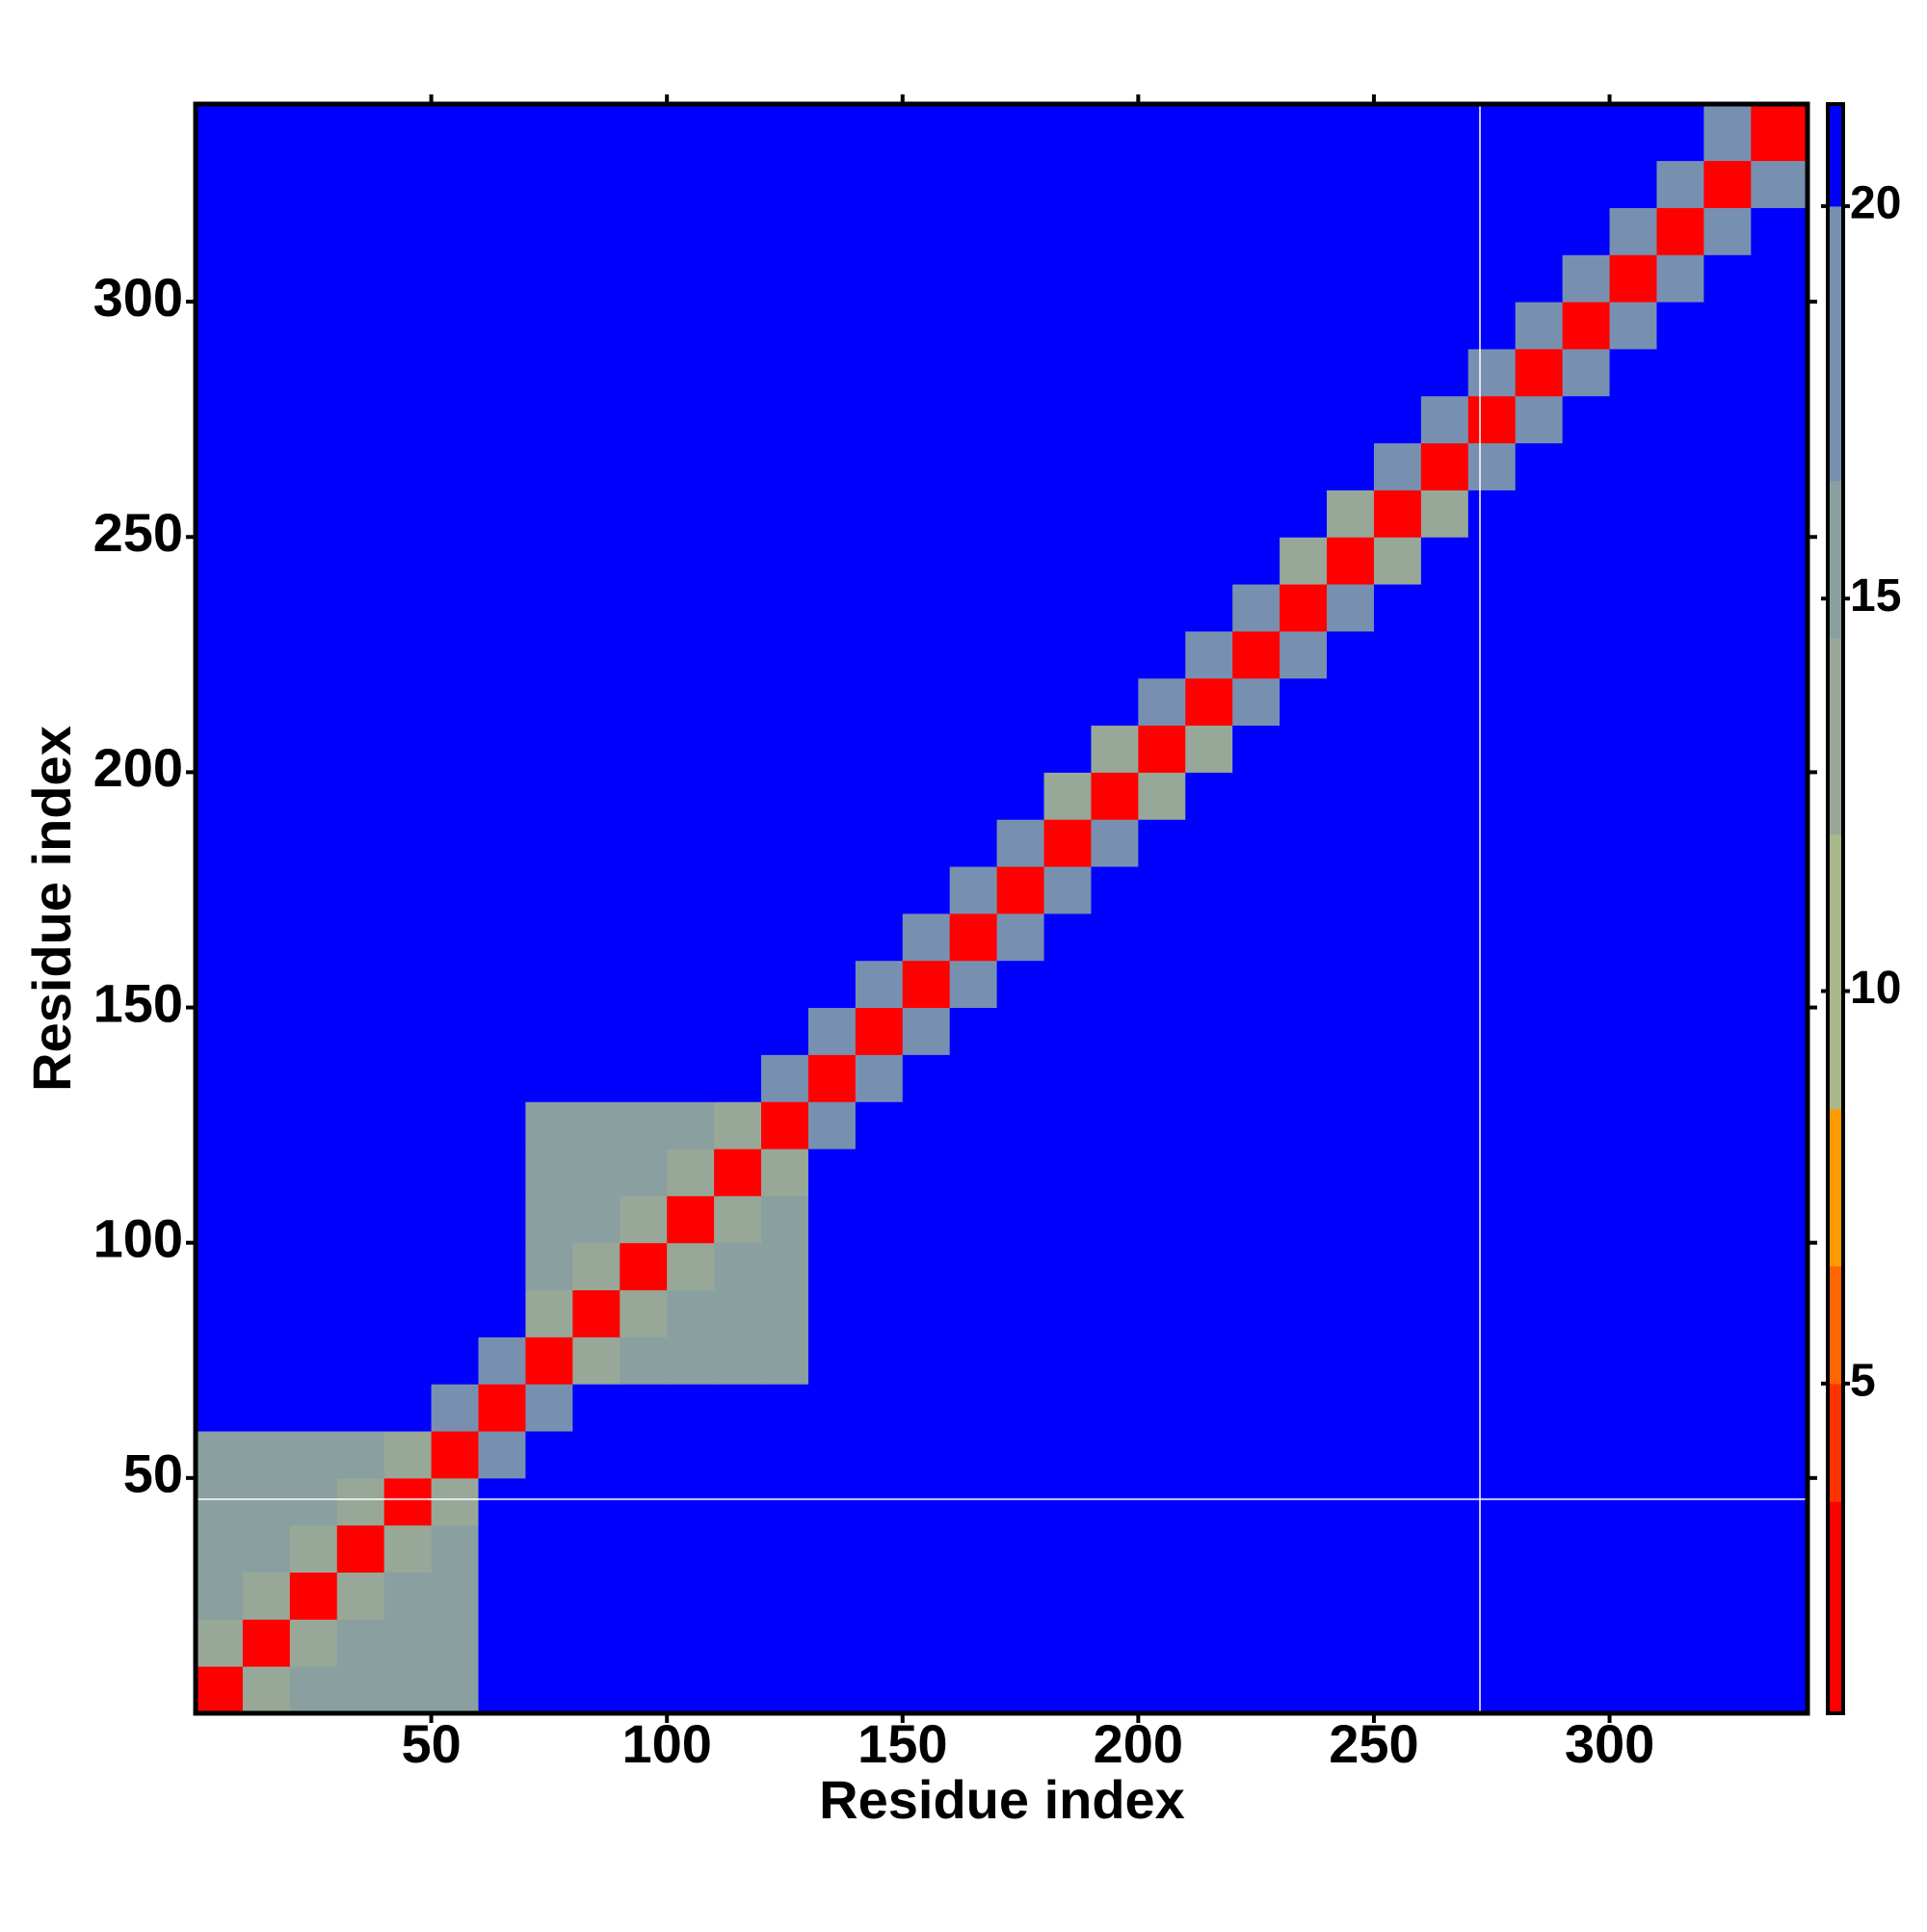 This screenshot has height=1932, width=1927. What do you see at coordinates (138, 297) in the screenshot?
I see `y-tick-label: 300` at bounding box center [138, 297].